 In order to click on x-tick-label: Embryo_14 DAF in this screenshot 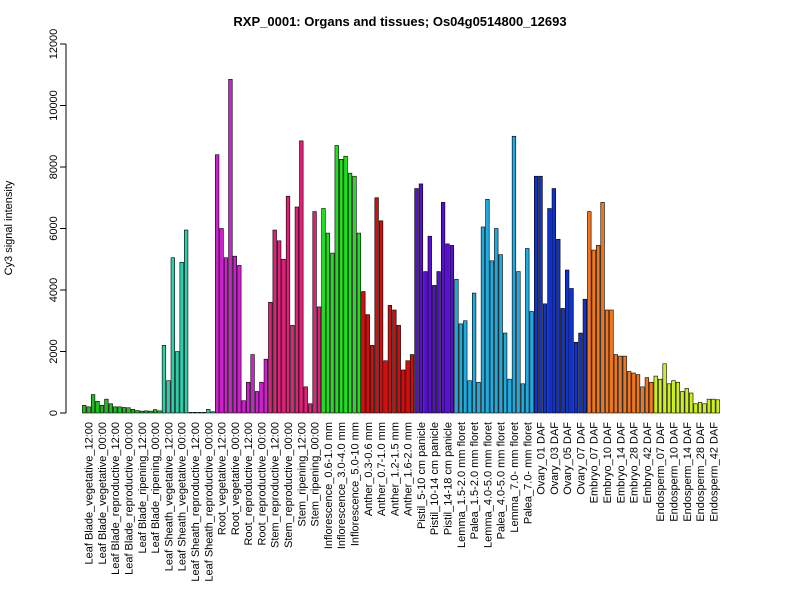, I will do `click(621, 463)`.